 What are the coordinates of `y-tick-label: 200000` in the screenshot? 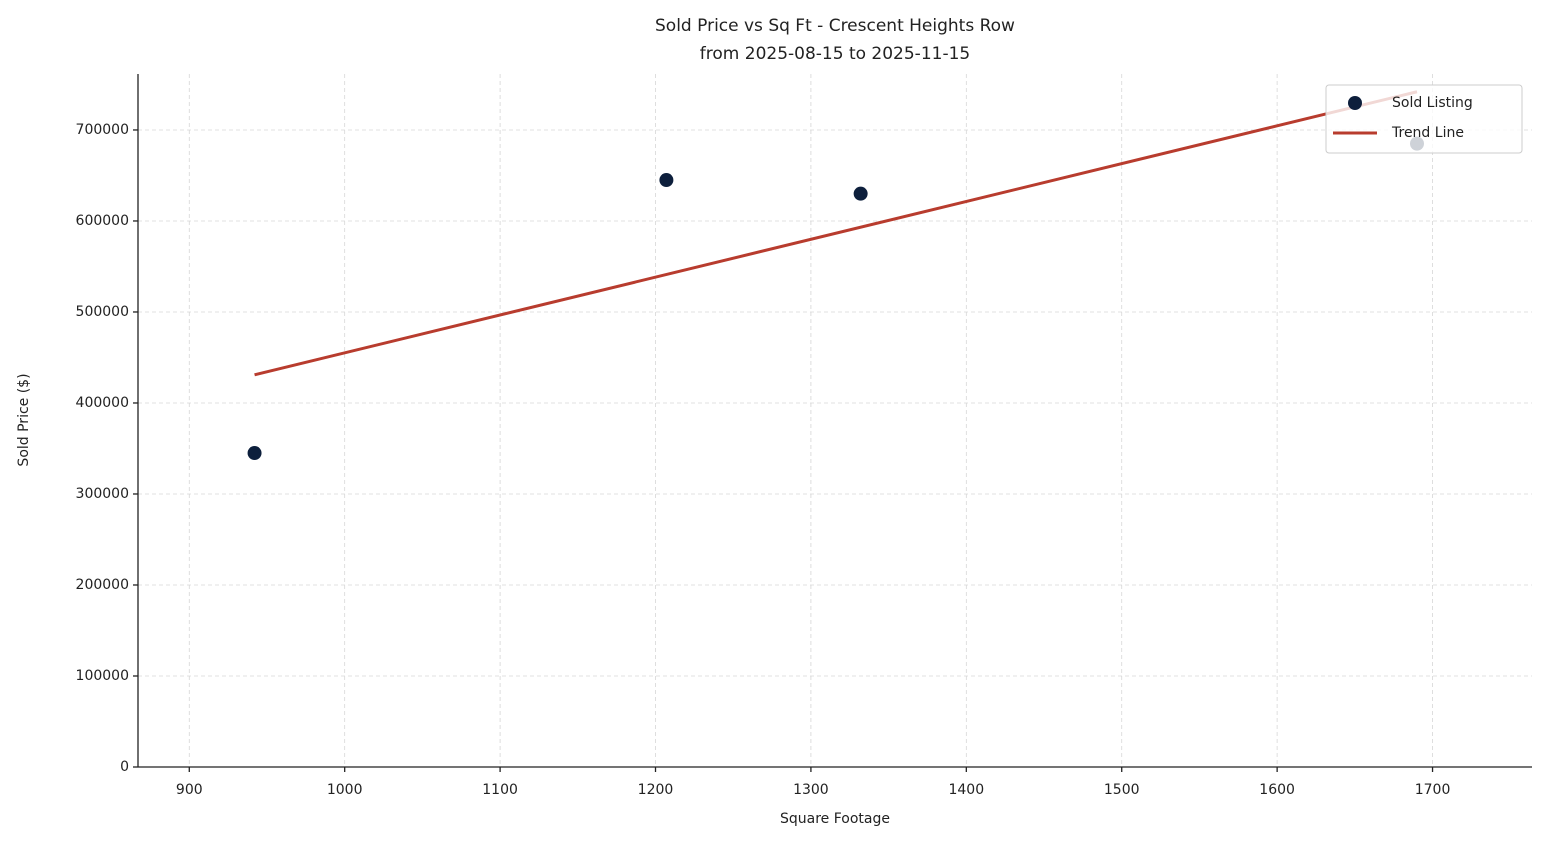 It's located at (102, 585).